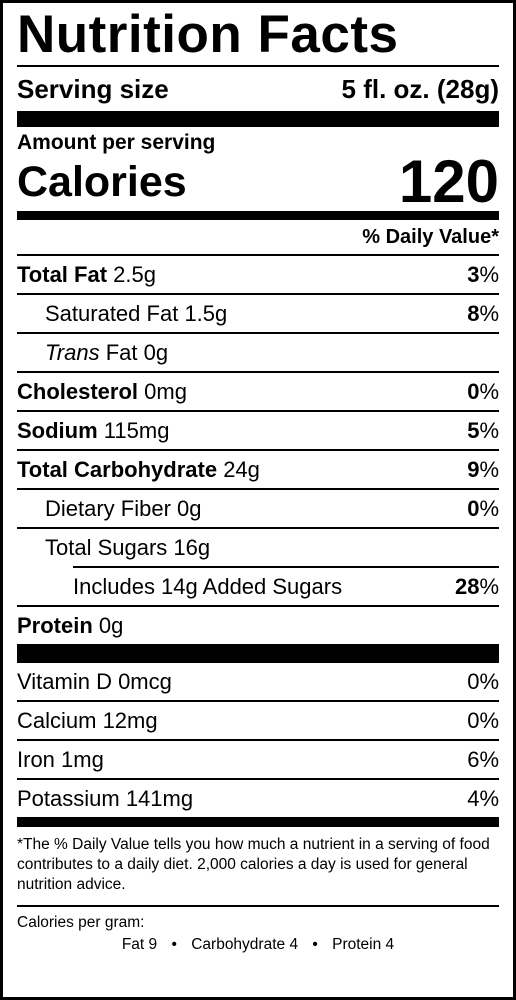 Image resolution: width=516 pixels, height=1000 pixels. Describe the element at coordinates (258, 681) in the screenshot. I see `vitamin-row-vitamin-d: Vitamin D 0mcg 0%` at that location.